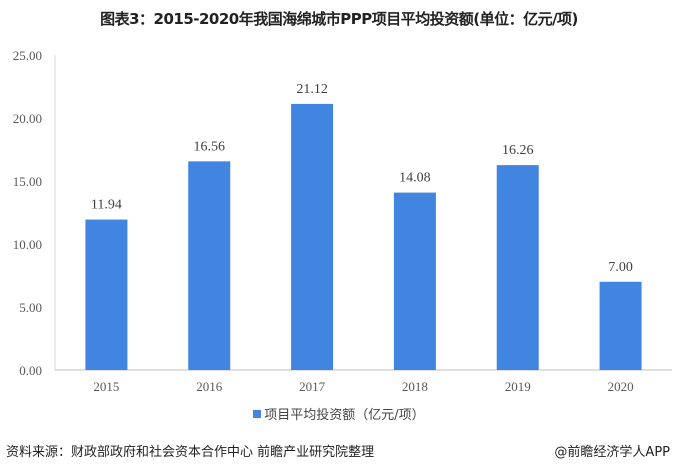  What do you see at coordinates (257, 414) in the screenshot?
I see `legend-swatch` at bounding box center [257, 414].